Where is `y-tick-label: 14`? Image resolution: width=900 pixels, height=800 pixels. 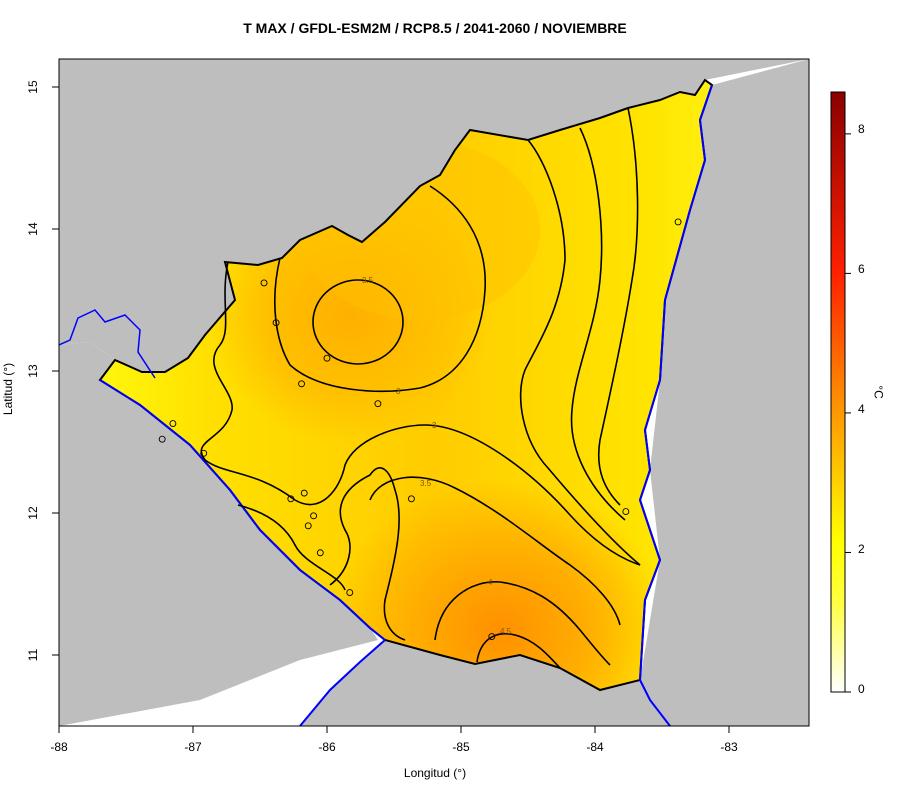
y-tick-label: 14 is located at coordinates (33, 229).